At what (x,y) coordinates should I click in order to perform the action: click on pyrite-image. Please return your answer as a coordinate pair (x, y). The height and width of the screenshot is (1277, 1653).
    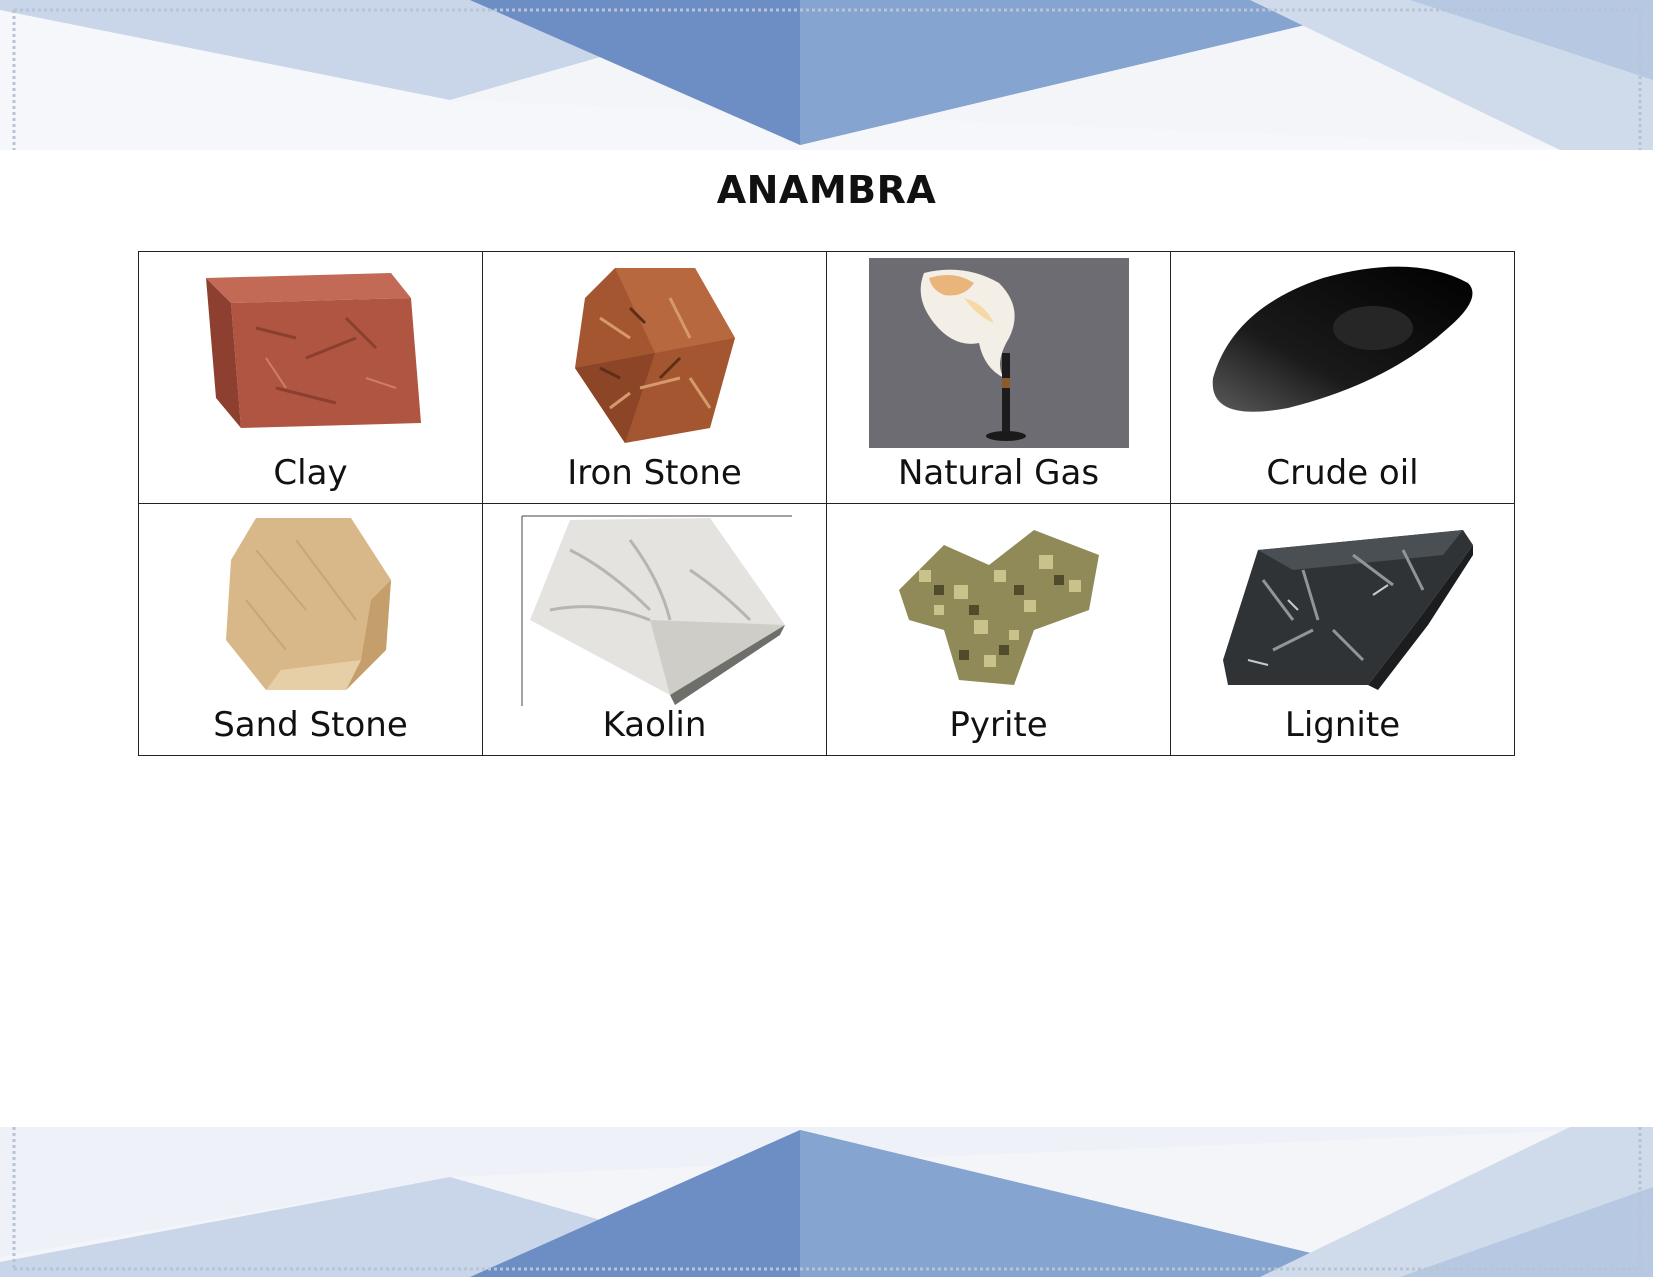
    Looking at the image, I should click on (998, 607).